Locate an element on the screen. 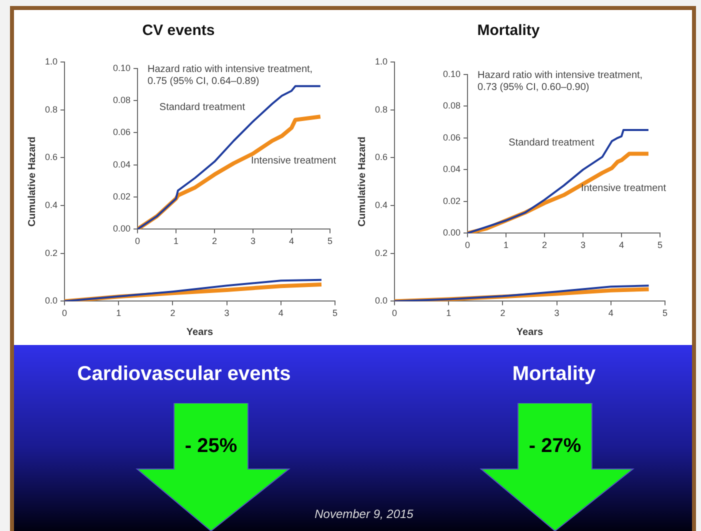 The height and width of the screenshot is (531, 701). text: Mortality is located at coordinates (554, 374).